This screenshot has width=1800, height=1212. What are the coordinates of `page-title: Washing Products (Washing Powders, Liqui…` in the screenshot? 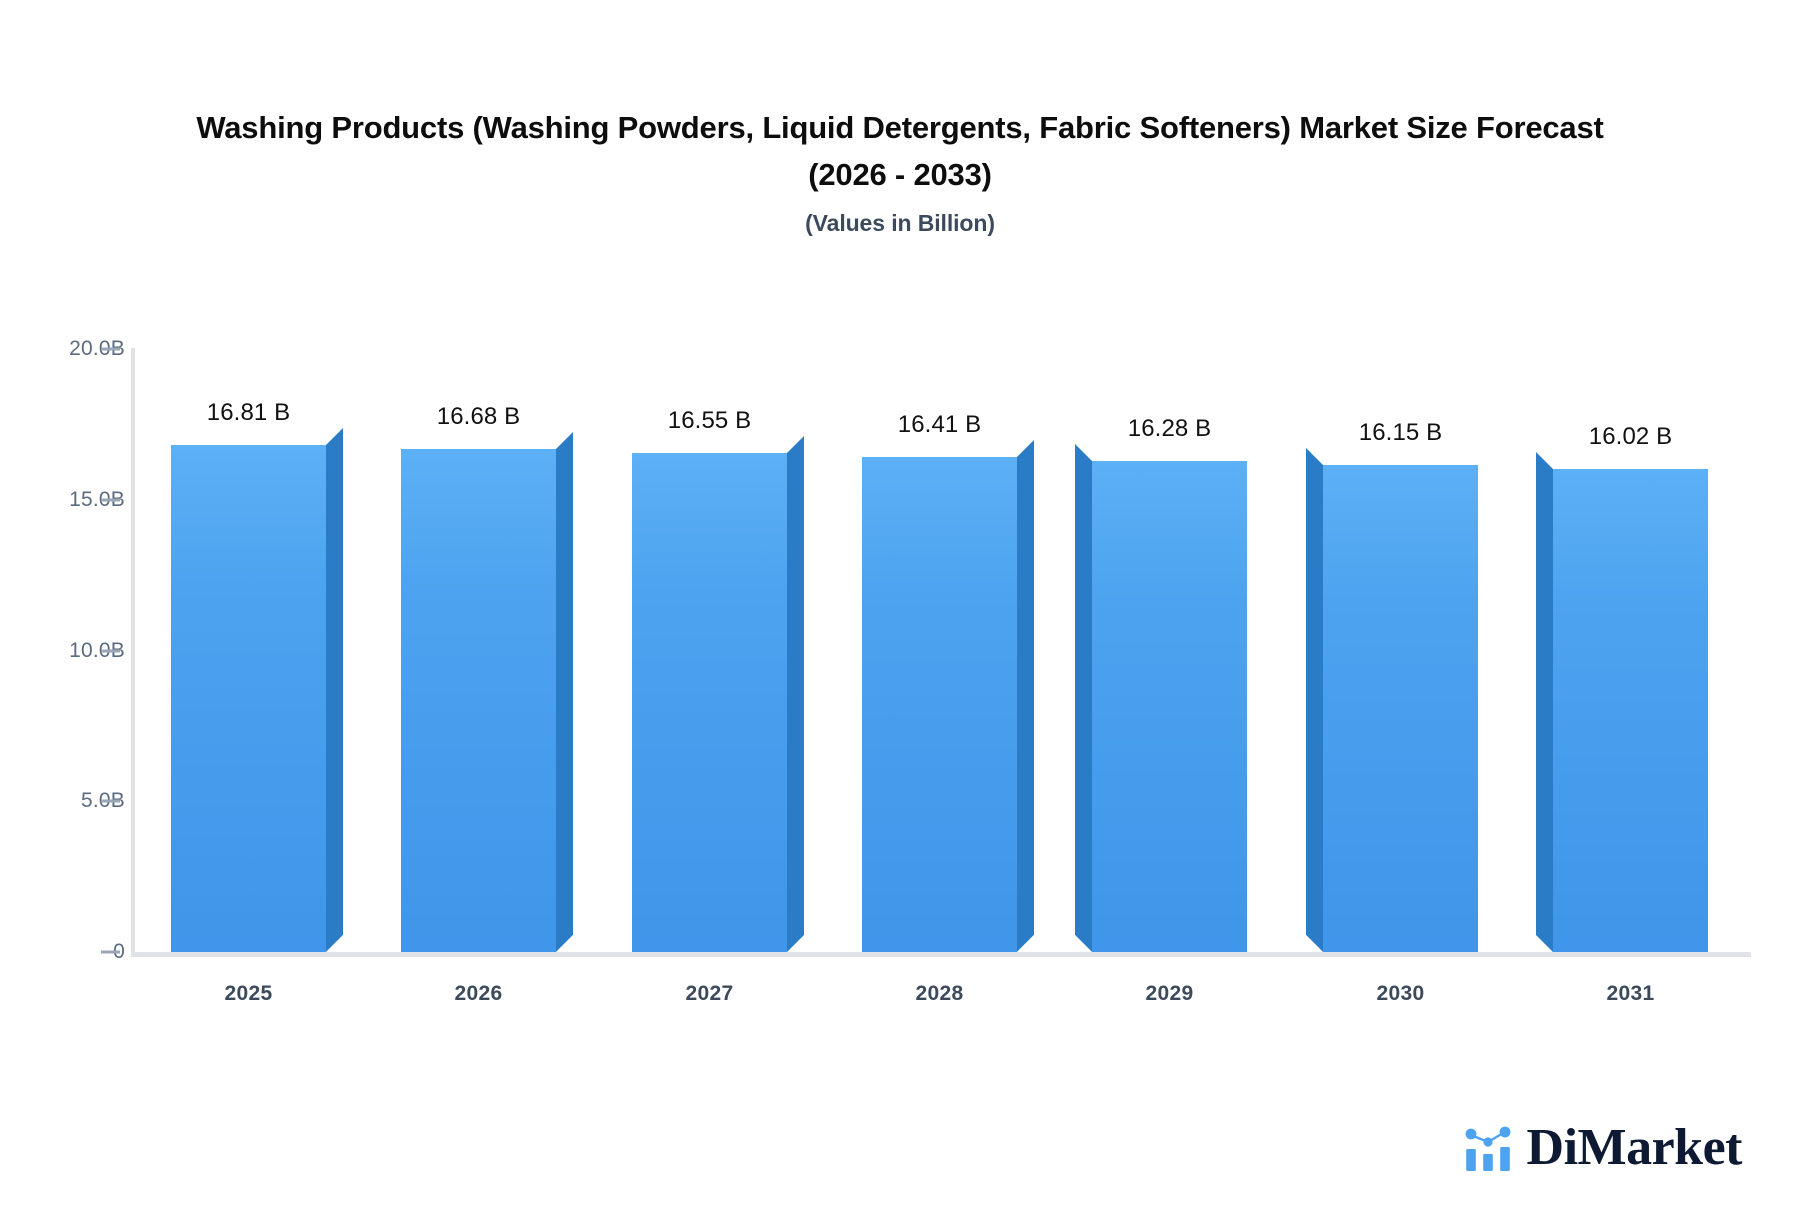 It's located at (900, 151).